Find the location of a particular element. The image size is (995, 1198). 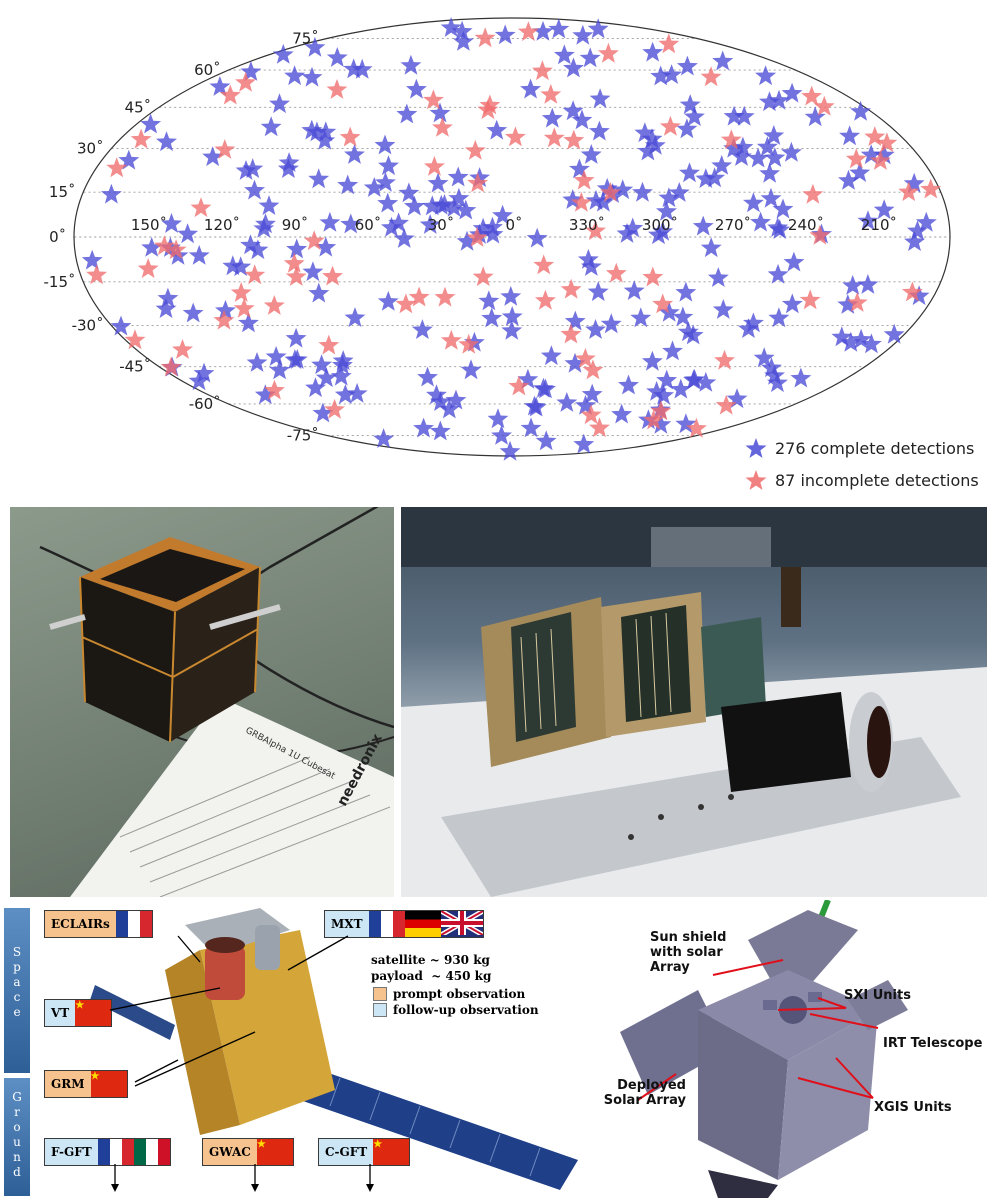

key-label-prompt: prompt observation is located at coordinates (459, 994).